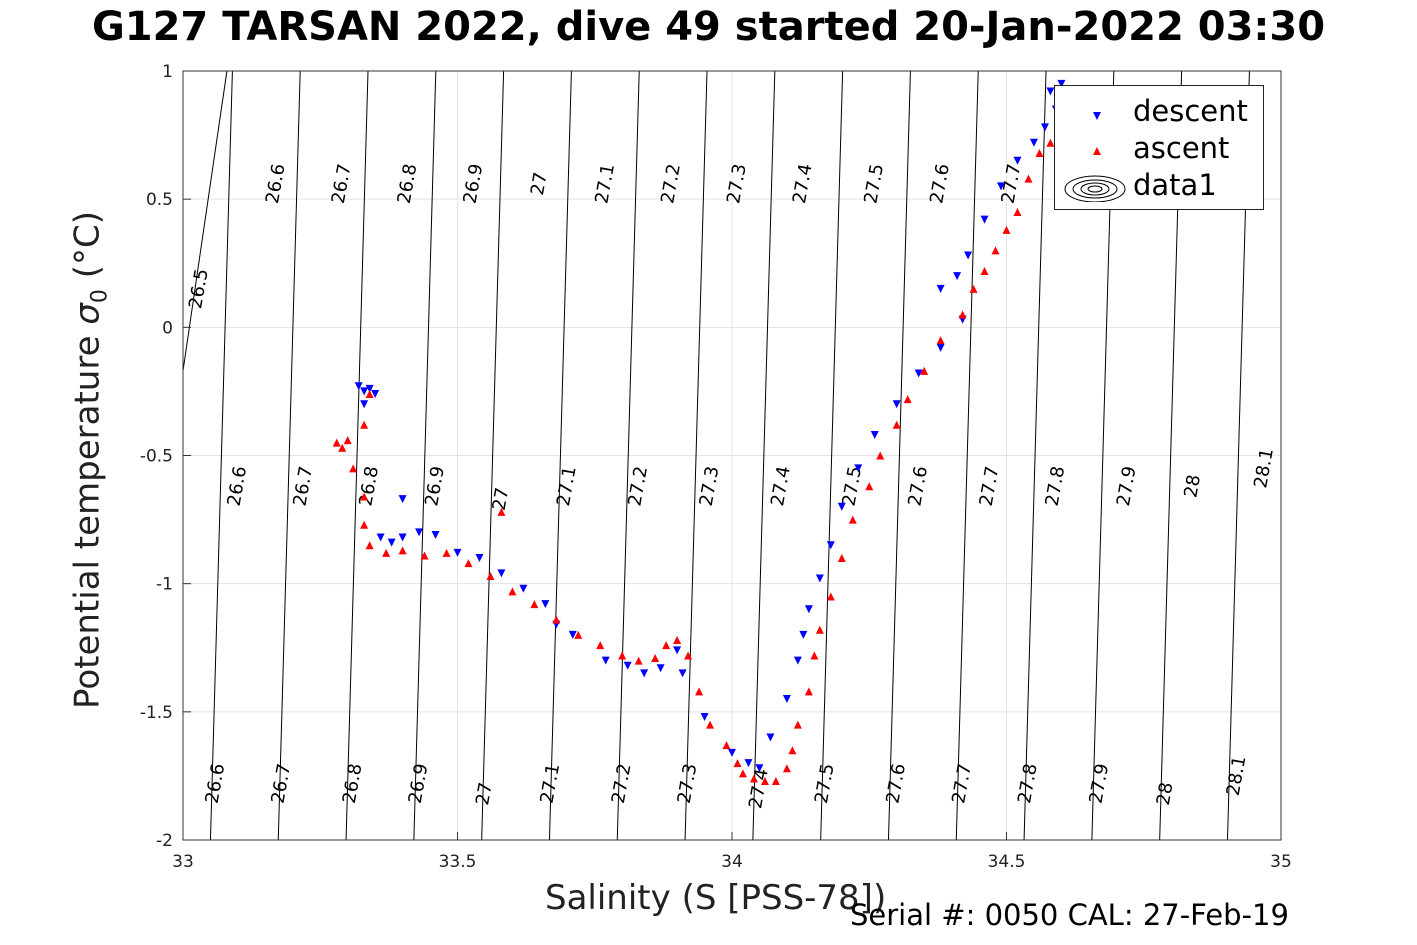 This screenshot has height=945, width=1417. I want to click on legend: descent ascent data1, so click(1159, 147).